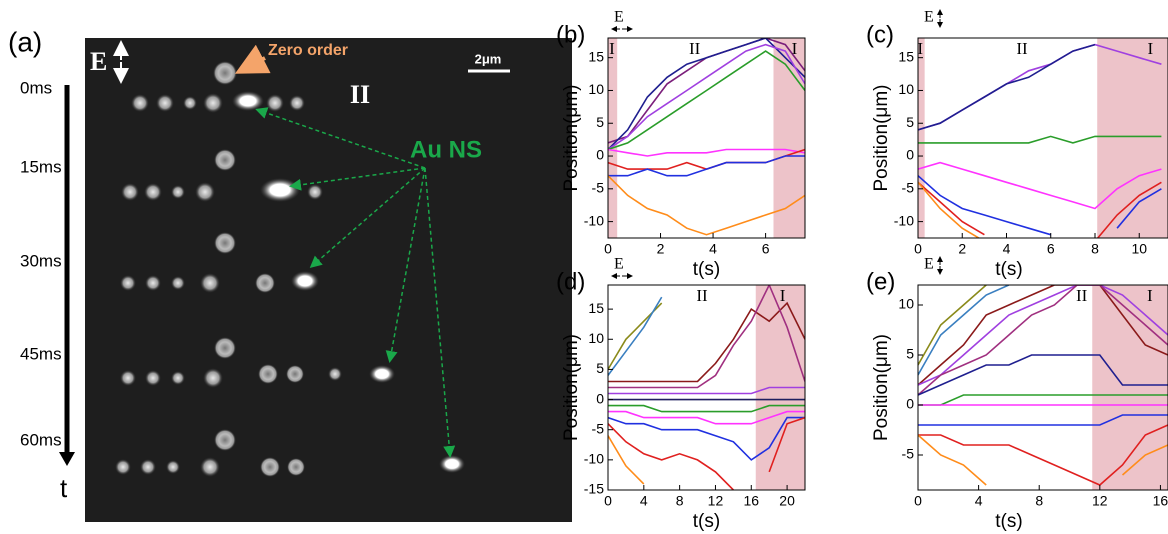  What do you see at coordinates (446, 149) in the screenshot?
I see `particle-label: Au NS` at bounding box center [446, 149].